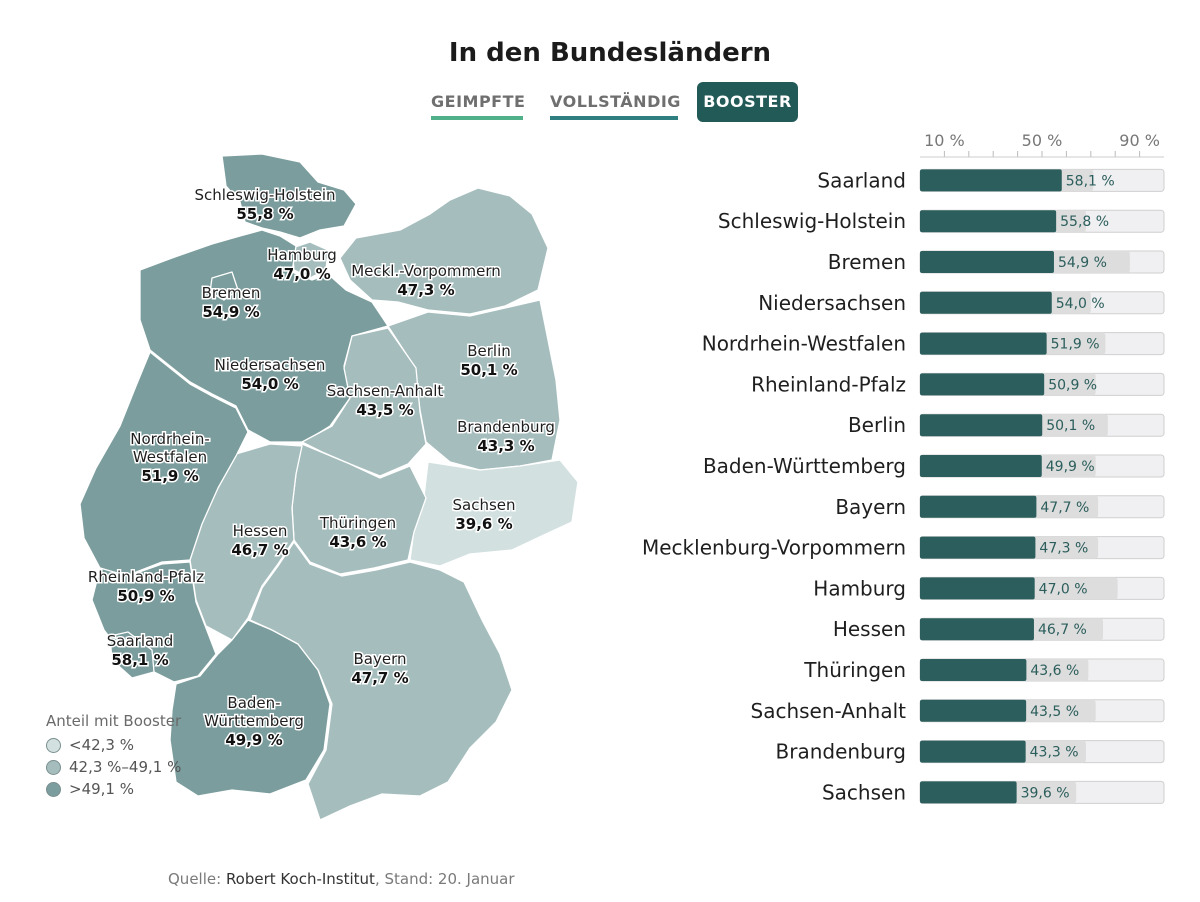 This screenshot has height=902, width=1200. What do you see at coordinates (1064, 508) in the screenshot?
I see `value-label: 47,7 %` at bounding box center [1064, 508].